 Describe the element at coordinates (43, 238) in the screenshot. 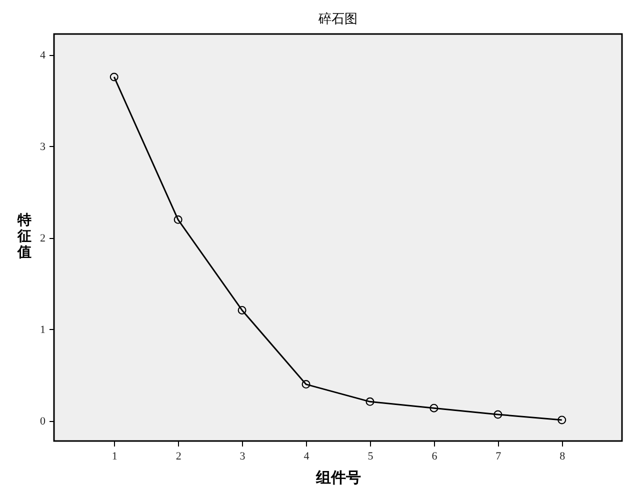

I see `y-tick-label: 2` at that location.